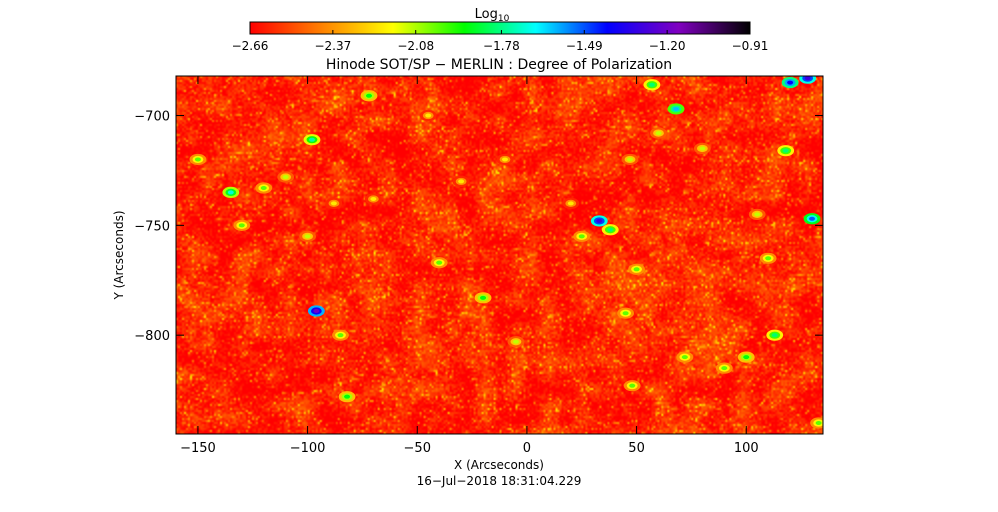  Describe the element at coordinates (746, 448) in the screenshot. I see `x-tick-label: 100` at that location.